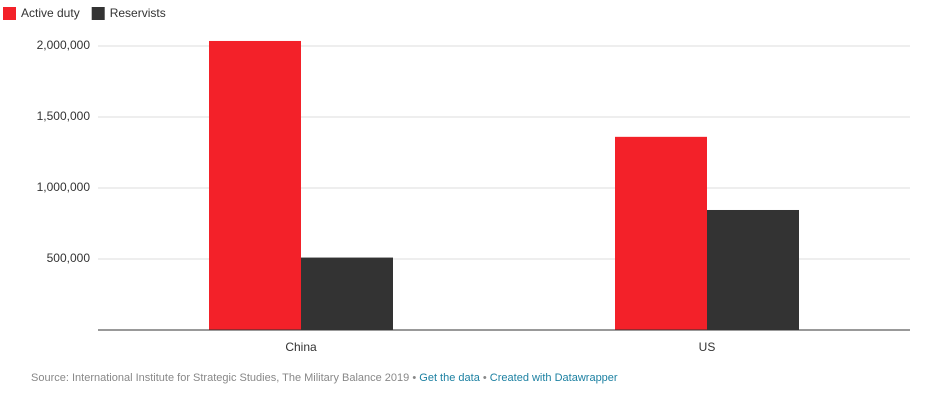  What do you see at coordinates (301, 347) in the screenshot?
I see `x-tick-label: China` at bounding box center [301, 347].